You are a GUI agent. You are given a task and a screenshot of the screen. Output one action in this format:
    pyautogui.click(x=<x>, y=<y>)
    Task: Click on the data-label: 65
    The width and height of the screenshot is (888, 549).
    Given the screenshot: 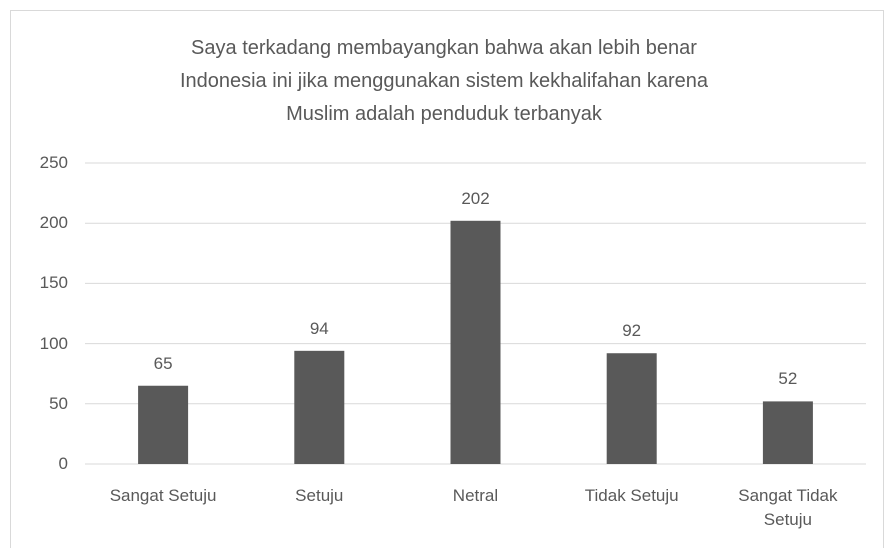 What is the action you would take?
    pyautogui.click(x=163, y=363)
    